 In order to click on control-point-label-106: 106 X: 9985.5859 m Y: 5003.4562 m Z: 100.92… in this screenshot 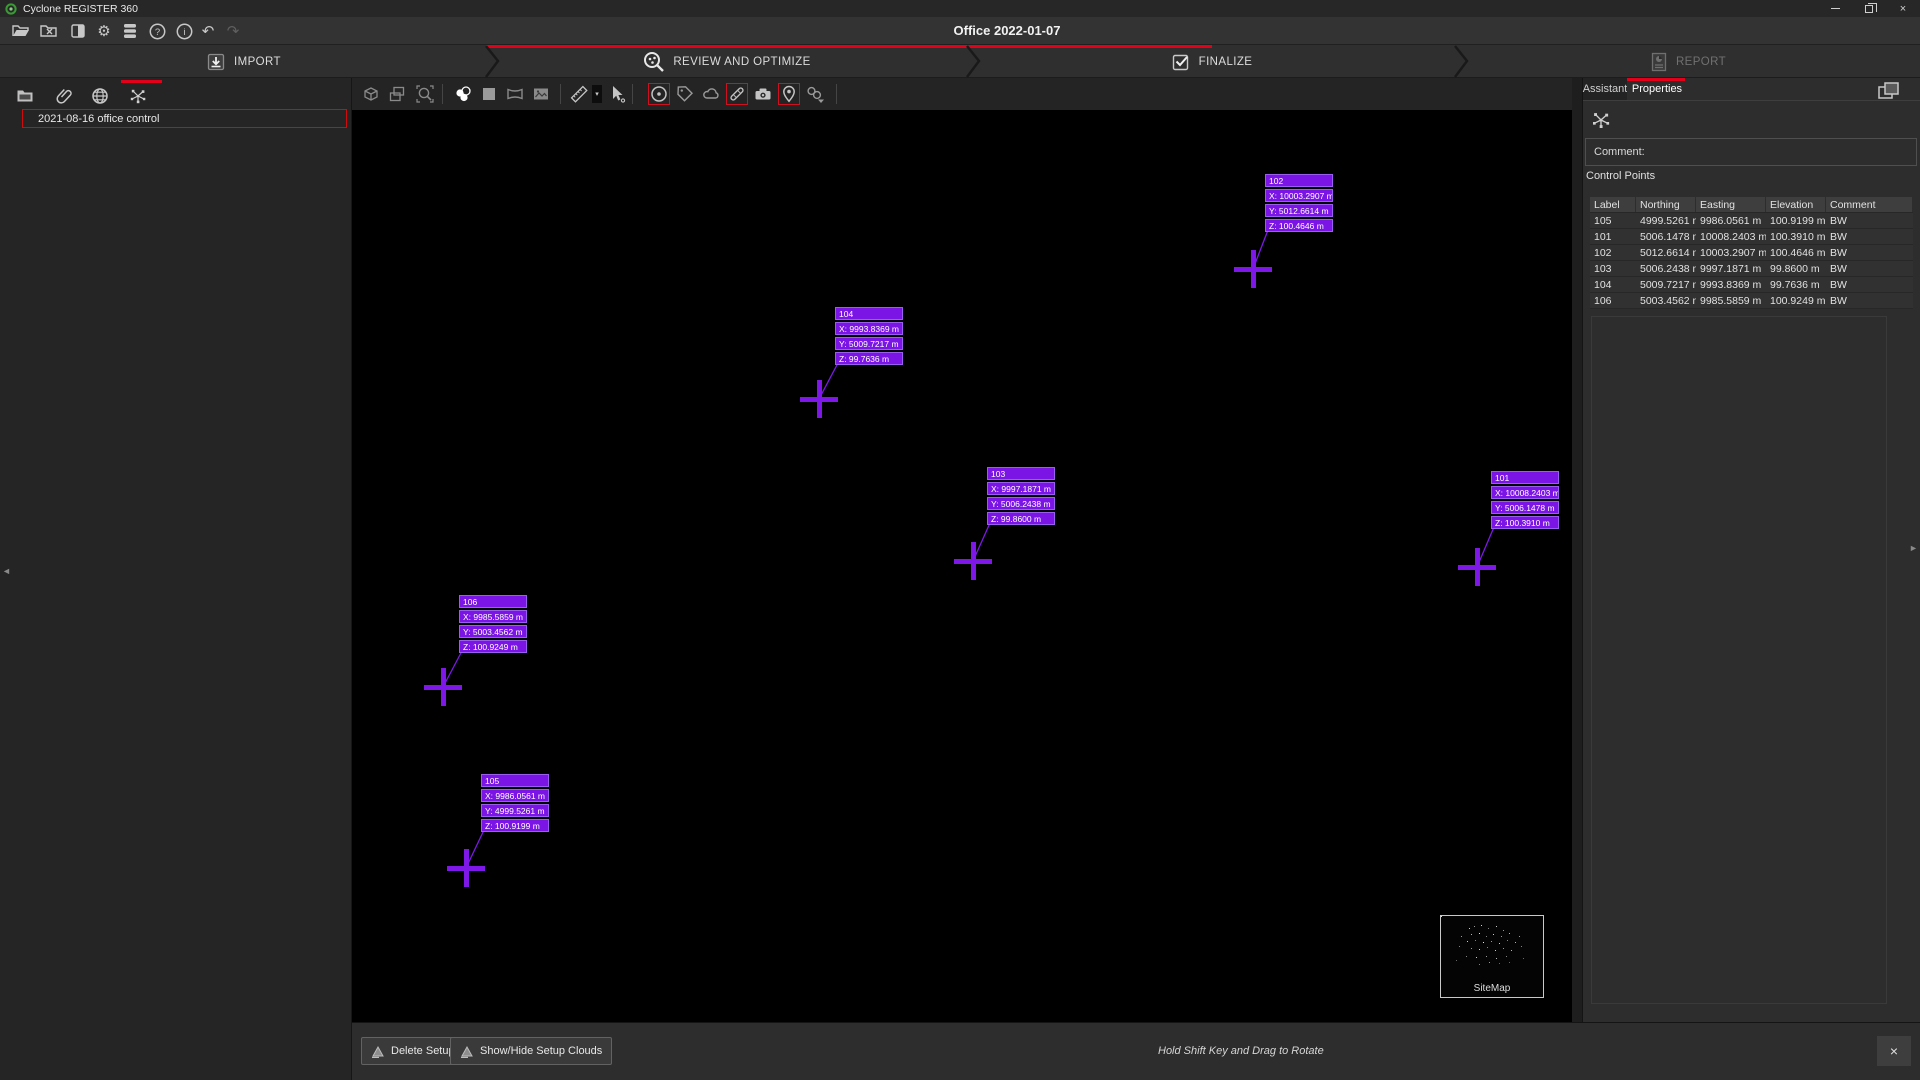, I will do `click(493, 625)`.